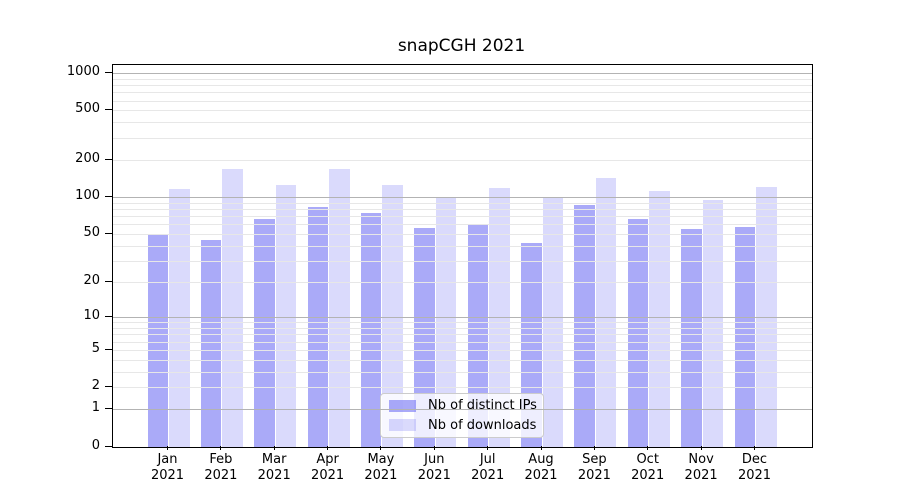 The width and height of the screenshot is (900, 500). Describe the element at coordinates (638, 333) in the screenshot. I see `bar-distinct-ips-oct` at that location.